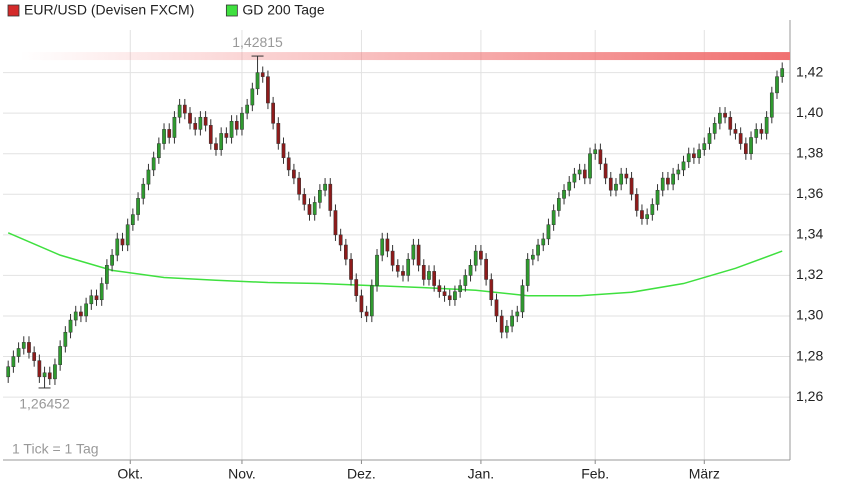 The width and height of the screenshot is (854, 489). What do you see at coordinates (809, 355) in the screenshot?
I see `y-tick-label: 1,28` at bounding box center [809, 355].